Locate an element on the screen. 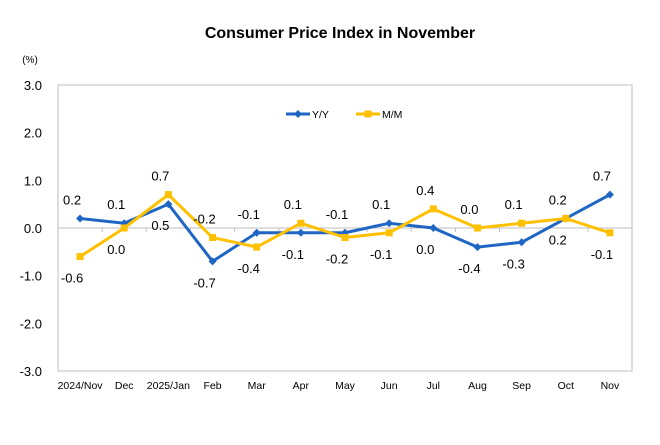 The height and width of the screenshot is (445, 660). y-axis-unit: (%) is located at coordinates (30, 60).